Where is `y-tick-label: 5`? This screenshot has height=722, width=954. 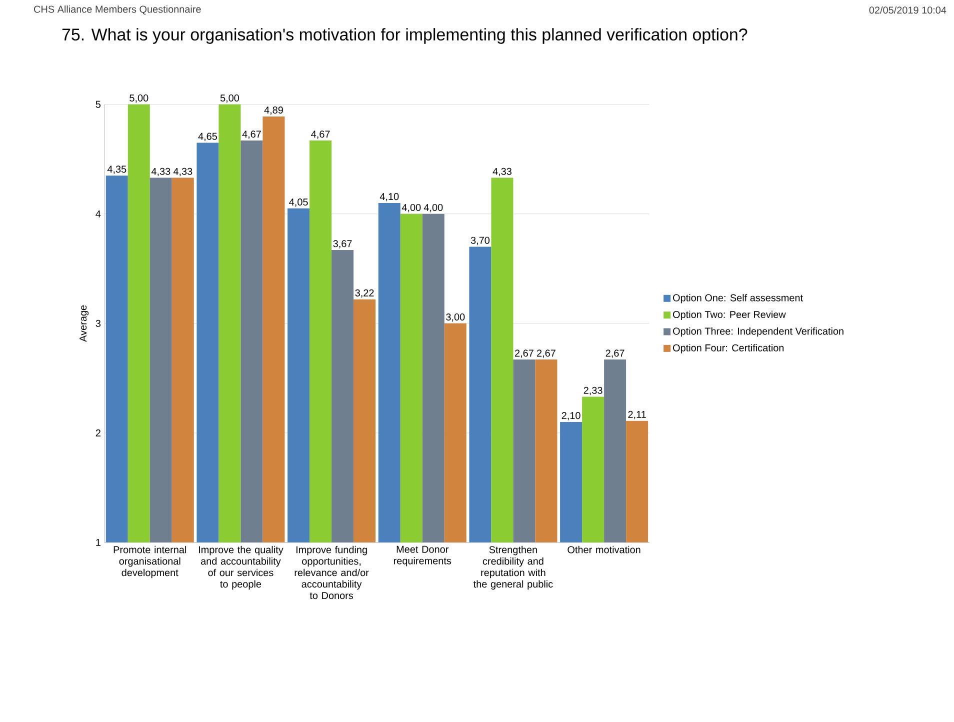 y-tick-label: 5 is located at coordinates (98, 104).